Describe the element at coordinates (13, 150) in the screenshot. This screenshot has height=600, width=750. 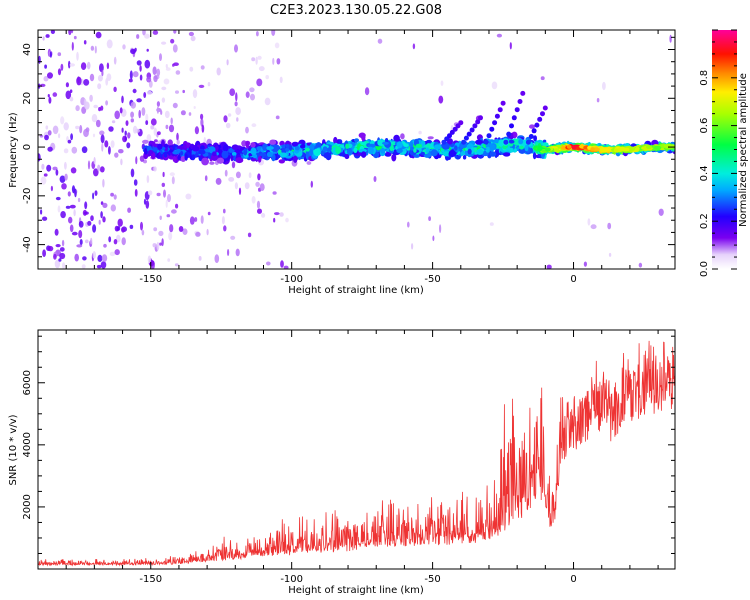
I see `spectrogram-y-axis-label: Frequency (Hz)` at that location.